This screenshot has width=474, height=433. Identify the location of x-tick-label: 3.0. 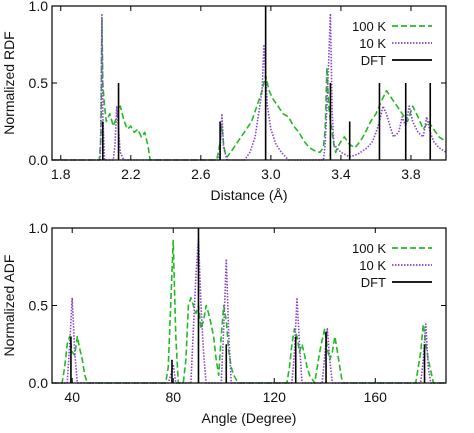
(271, 174).